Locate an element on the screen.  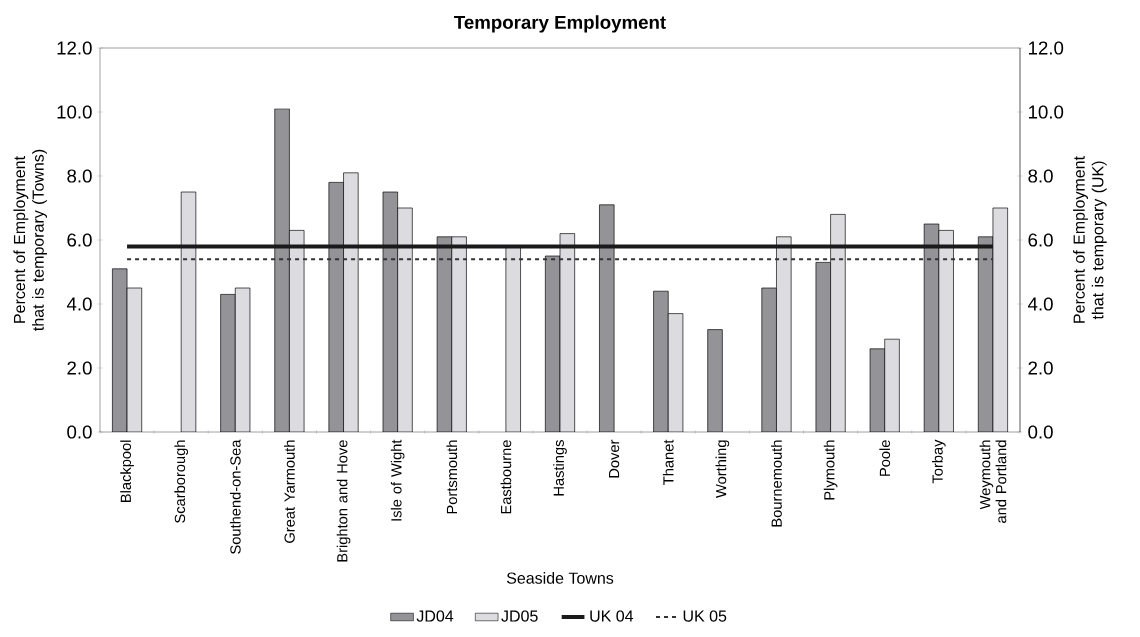
y-tick-label: 12.0 is located at coordinates (74, 48).